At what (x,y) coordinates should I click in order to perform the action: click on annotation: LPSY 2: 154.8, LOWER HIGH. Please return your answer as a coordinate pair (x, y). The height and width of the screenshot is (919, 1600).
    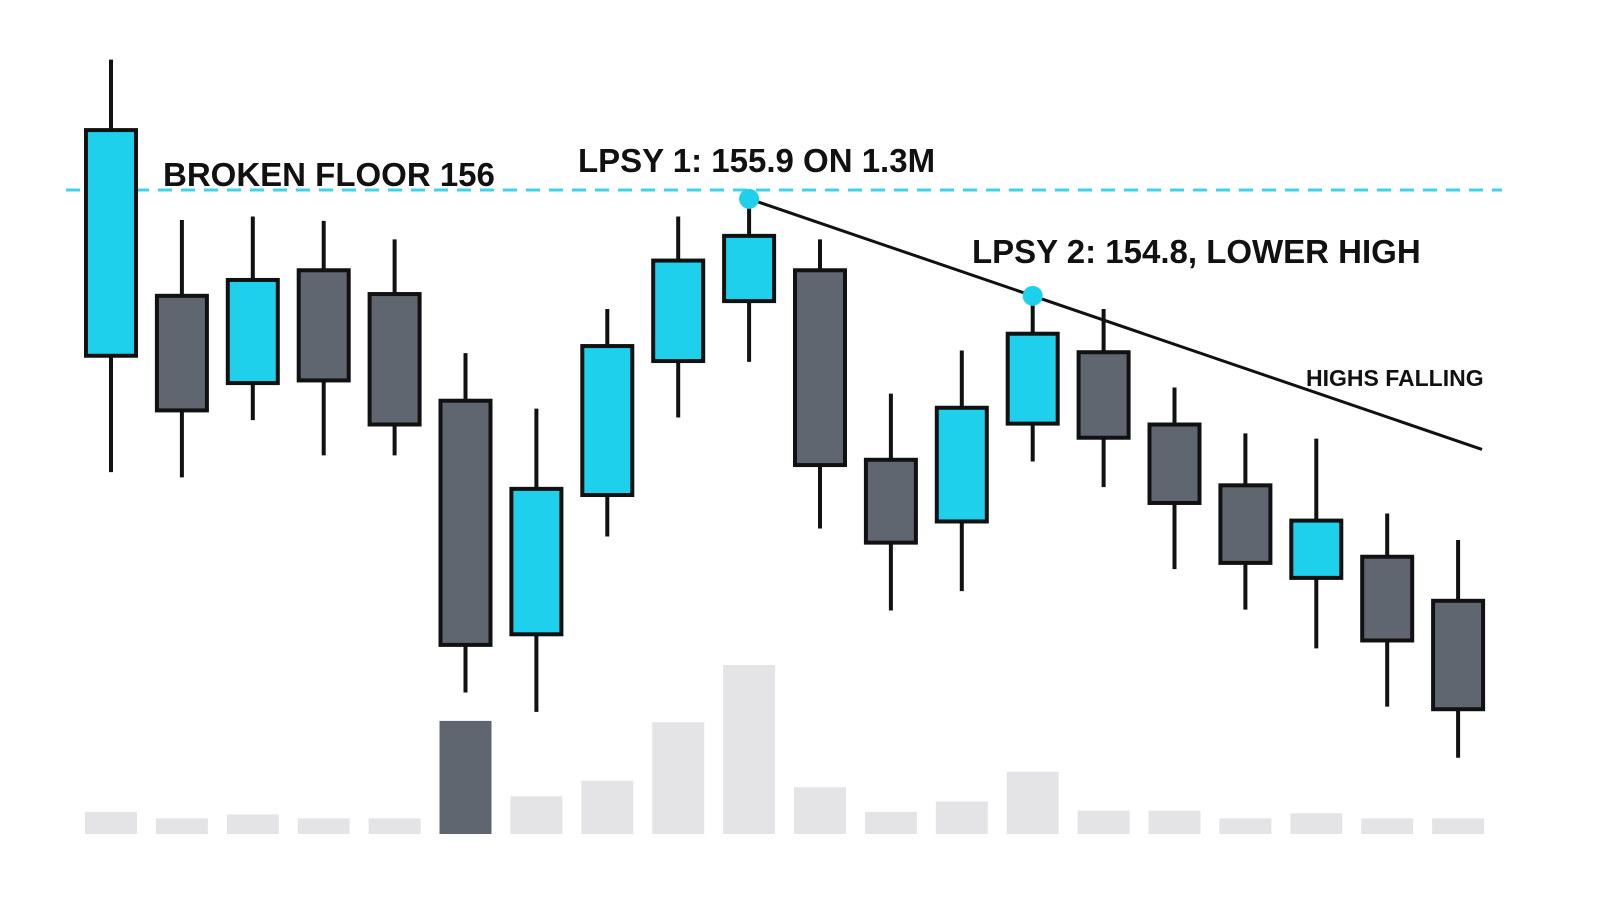
    Looking at the image, I should click on (1196, 251).